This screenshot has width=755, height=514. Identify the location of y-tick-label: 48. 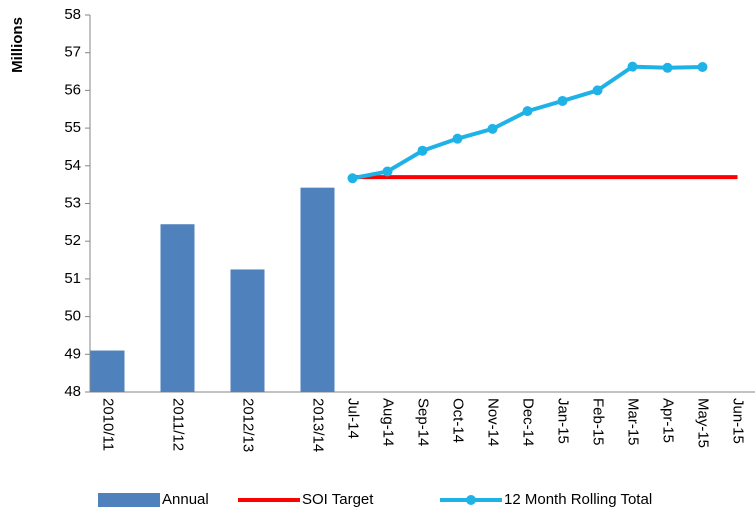
(72, 391).